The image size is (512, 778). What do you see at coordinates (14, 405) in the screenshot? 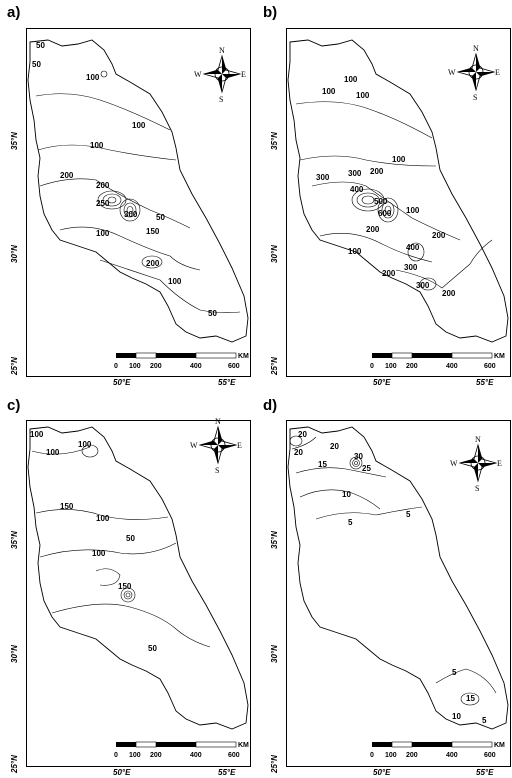
I see `panel-letter: c)` at bounding box center [14, 405].